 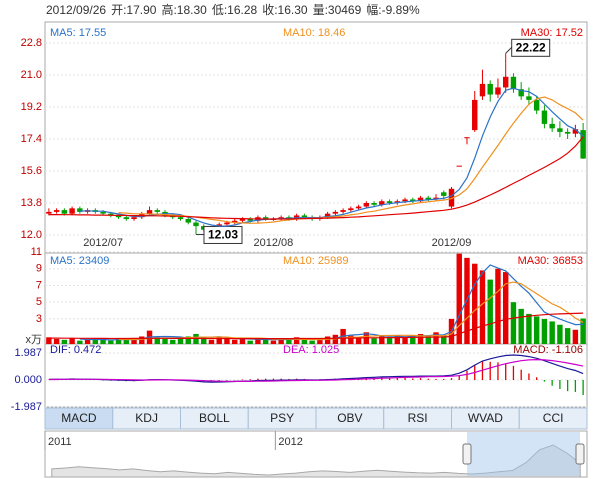 What do you see at coordinates (393, 9) in the screenshot?
I see `header-item: 幅:-9.89%` at bounding box center [393, 9].